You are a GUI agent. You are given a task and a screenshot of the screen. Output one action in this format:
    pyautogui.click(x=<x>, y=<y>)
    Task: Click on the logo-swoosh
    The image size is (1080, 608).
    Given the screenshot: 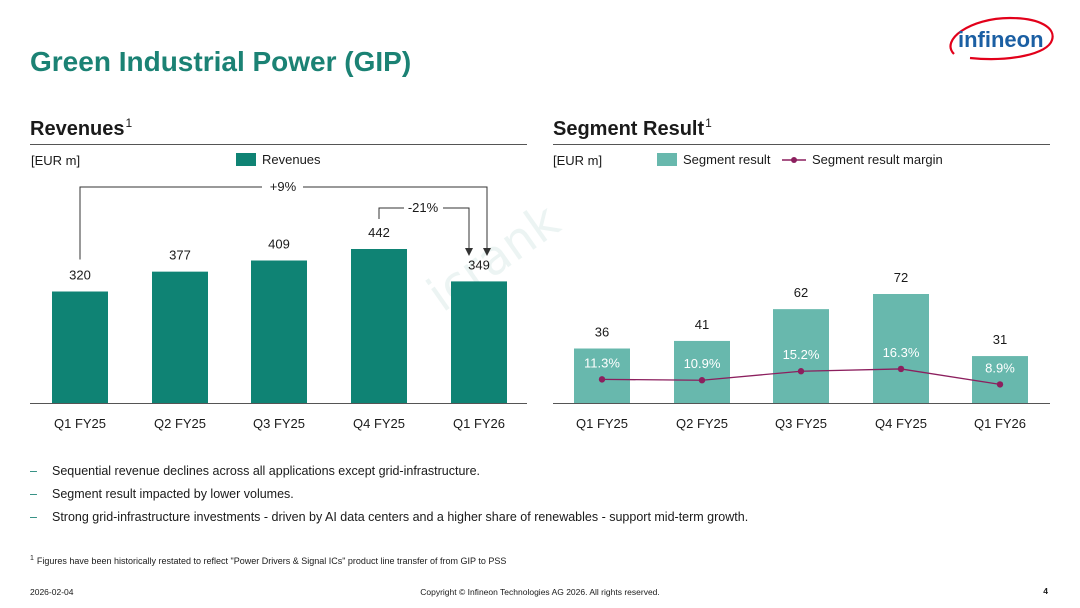 What is the action you would take?
    pyautogui.click(x=1001, y=38)
    